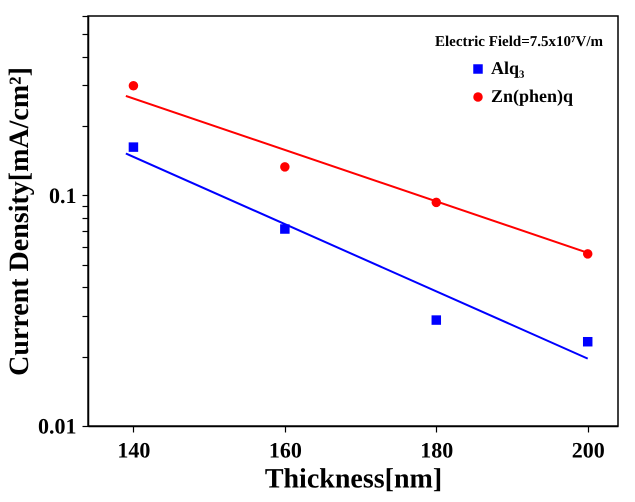  What do you see at coordinates (133, 450) in the screenshot?
I see `x-tick-label: 140` at bounding box center [133, 450].